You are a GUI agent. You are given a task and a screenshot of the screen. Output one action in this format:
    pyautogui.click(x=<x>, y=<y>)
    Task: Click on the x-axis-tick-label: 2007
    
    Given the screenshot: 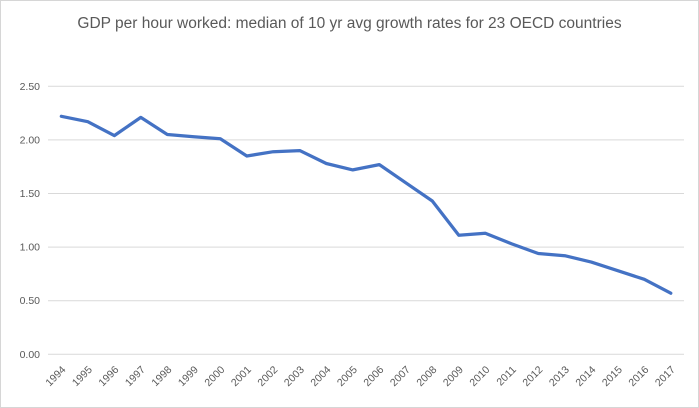 What is the action you would take?
    pyautogui.click(x=400, y=376)
    